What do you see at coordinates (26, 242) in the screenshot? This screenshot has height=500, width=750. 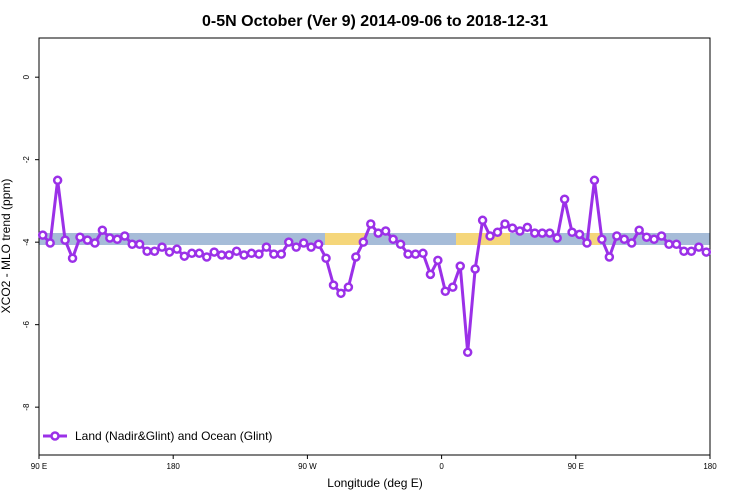 I see `y-tick-label: -4` at bounding box center [26, 242].